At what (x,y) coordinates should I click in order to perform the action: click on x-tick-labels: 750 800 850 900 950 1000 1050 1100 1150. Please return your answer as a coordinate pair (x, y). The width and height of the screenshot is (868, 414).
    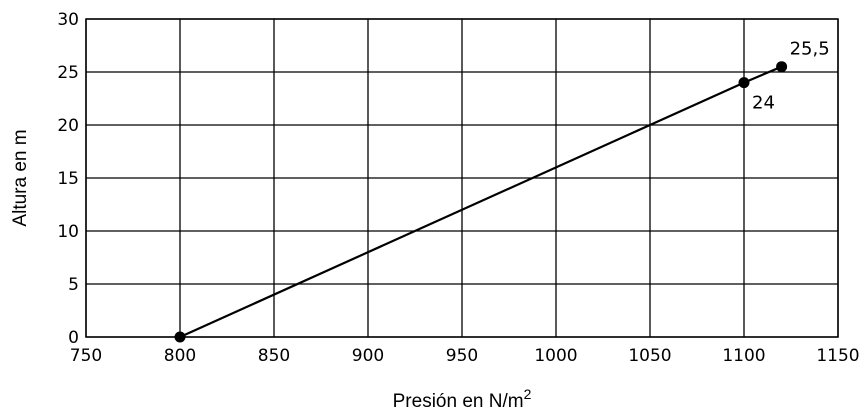
    Looking at the image, I should click on (465, 356).